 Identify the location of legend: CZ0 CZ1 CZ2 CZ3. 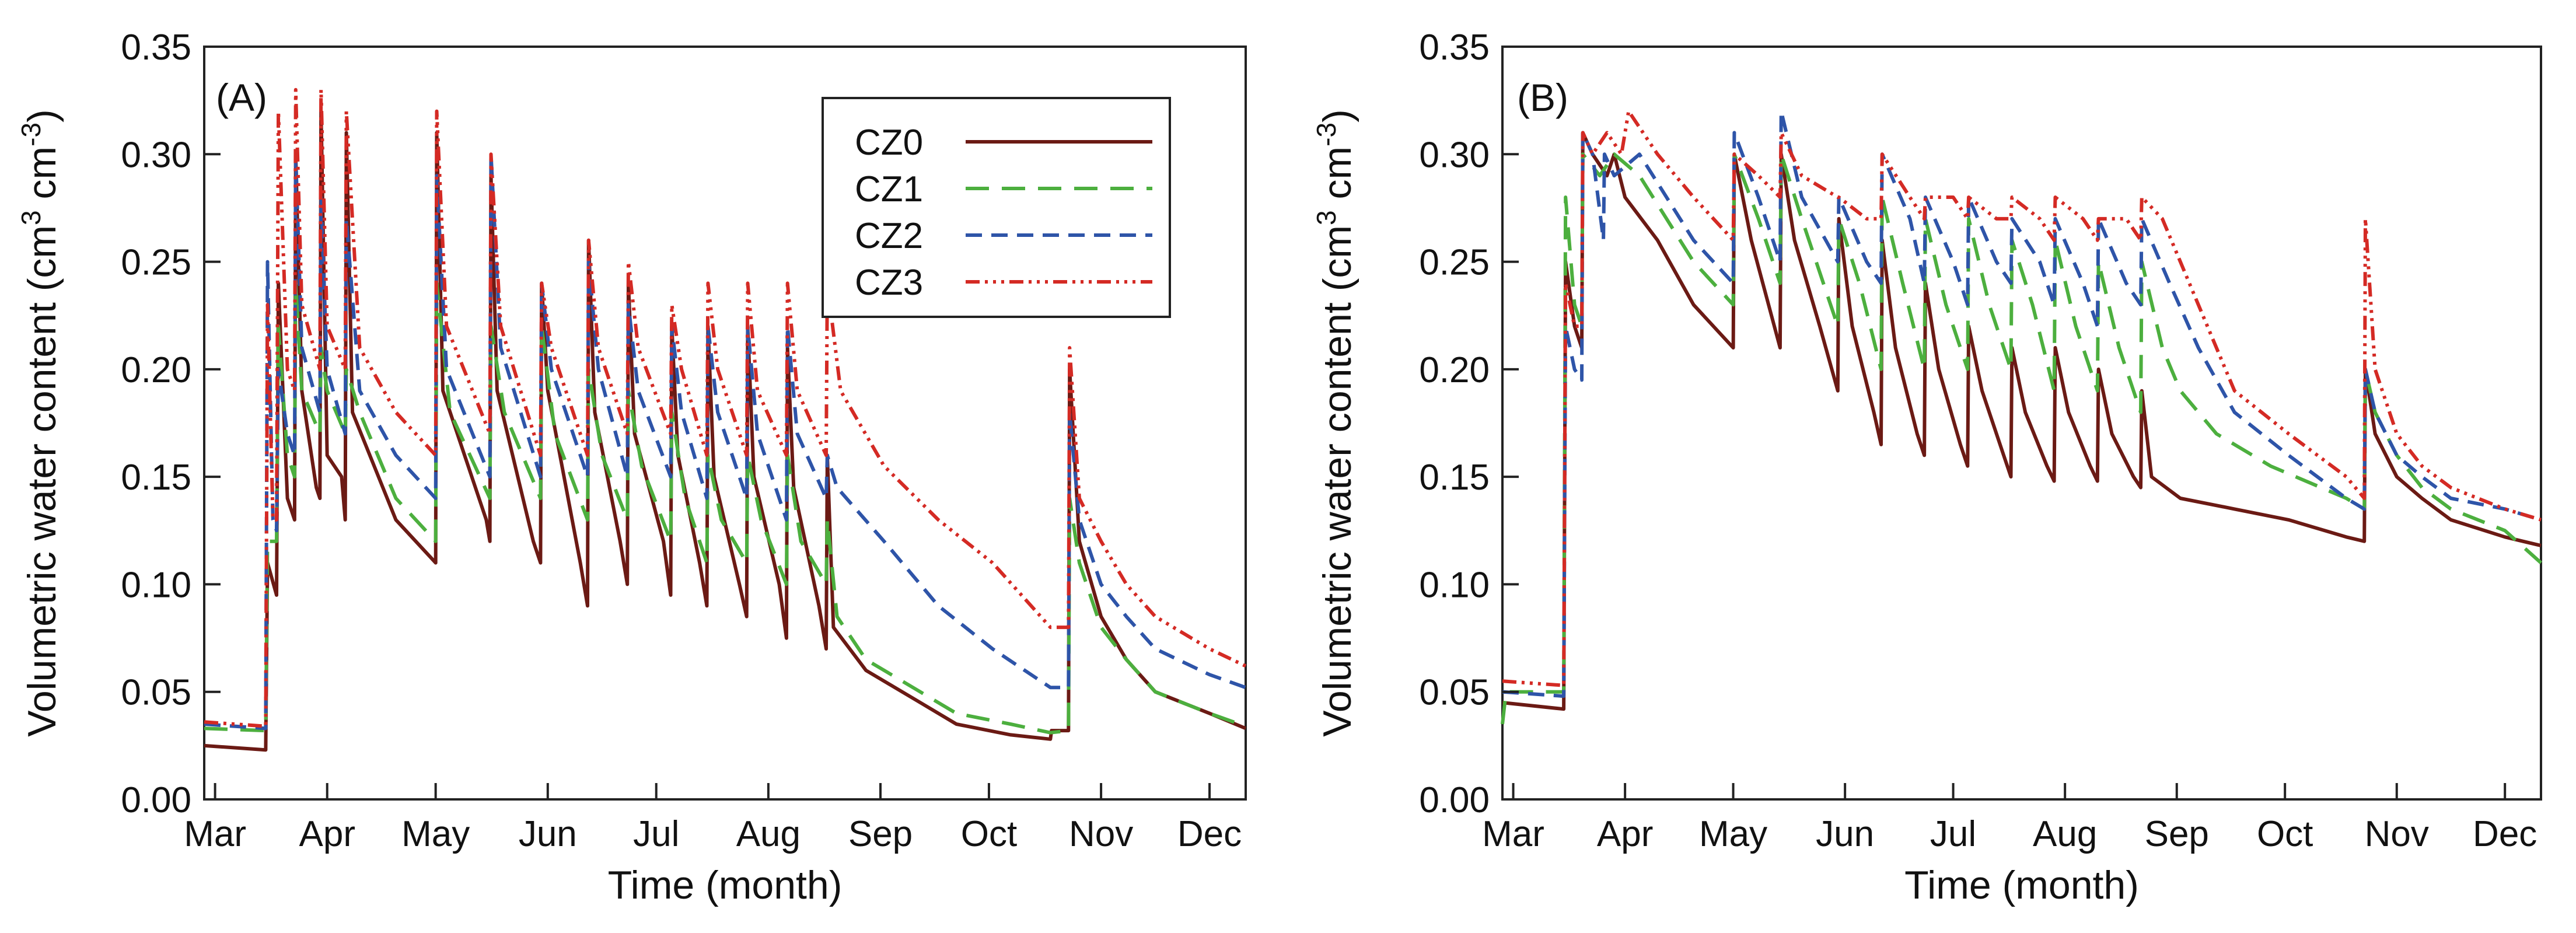
(996, 207).